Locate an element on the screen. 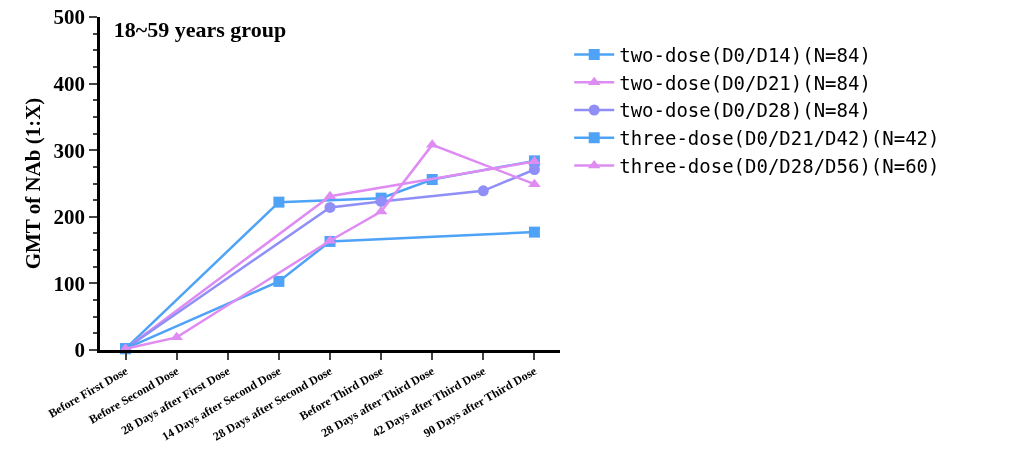 Image resolution: width=1009 pixels, height=474 pixels. y-tick-label: 300 is located at coordinates (69, 150).